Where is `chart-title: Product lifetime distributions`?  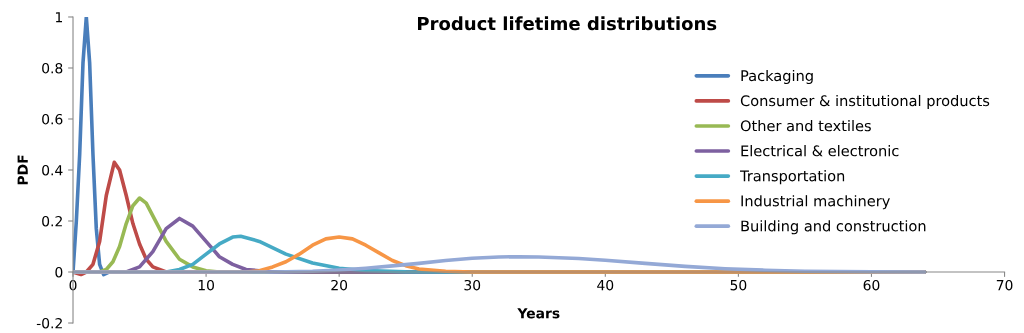
chart-title: Product lifetime distributions is located at coordinates (567, 23).